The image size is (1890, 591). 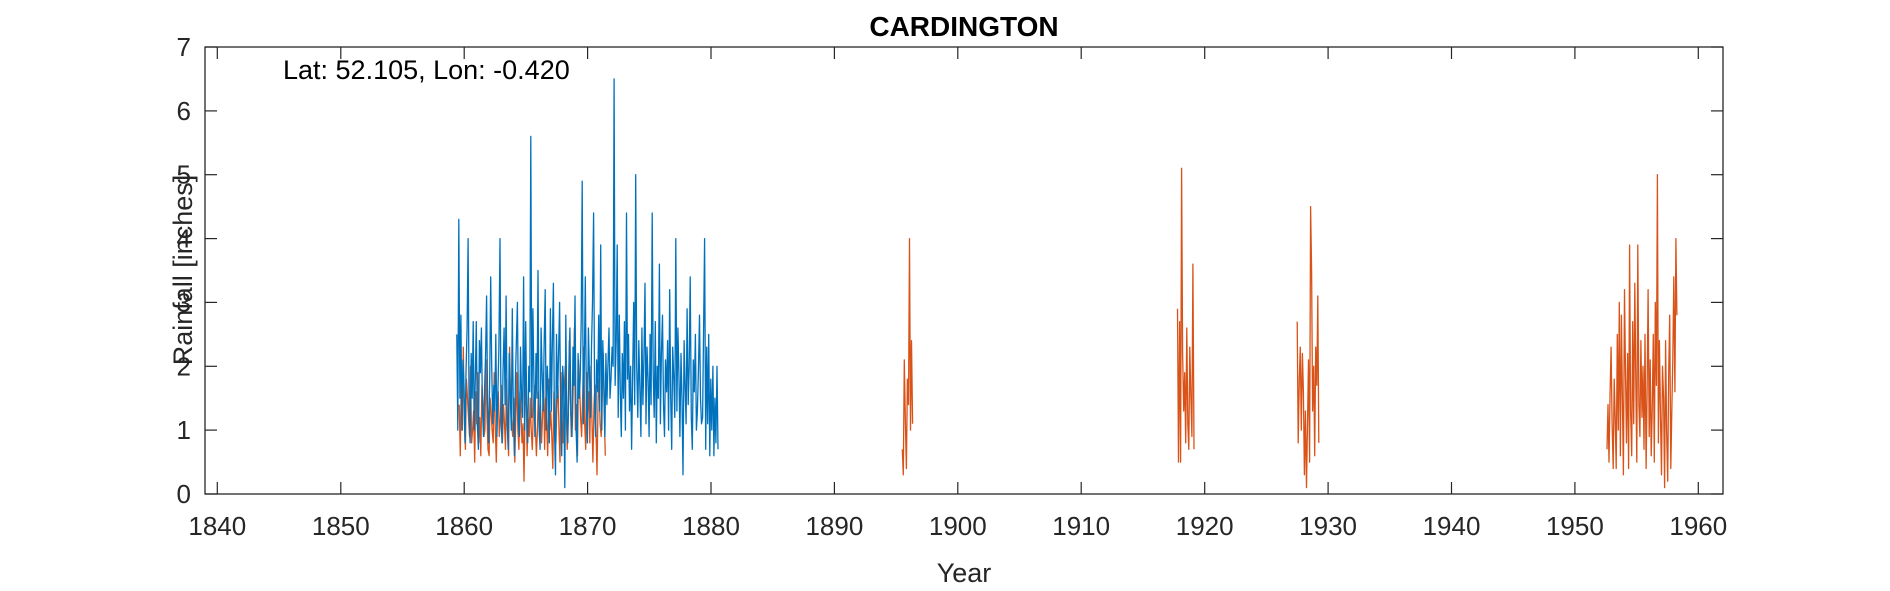 What do you see at coordinates (183, 270) in the screenshot?
I see `y-axis-label: Rainfall [inches]` at bounding box center [183, 270].